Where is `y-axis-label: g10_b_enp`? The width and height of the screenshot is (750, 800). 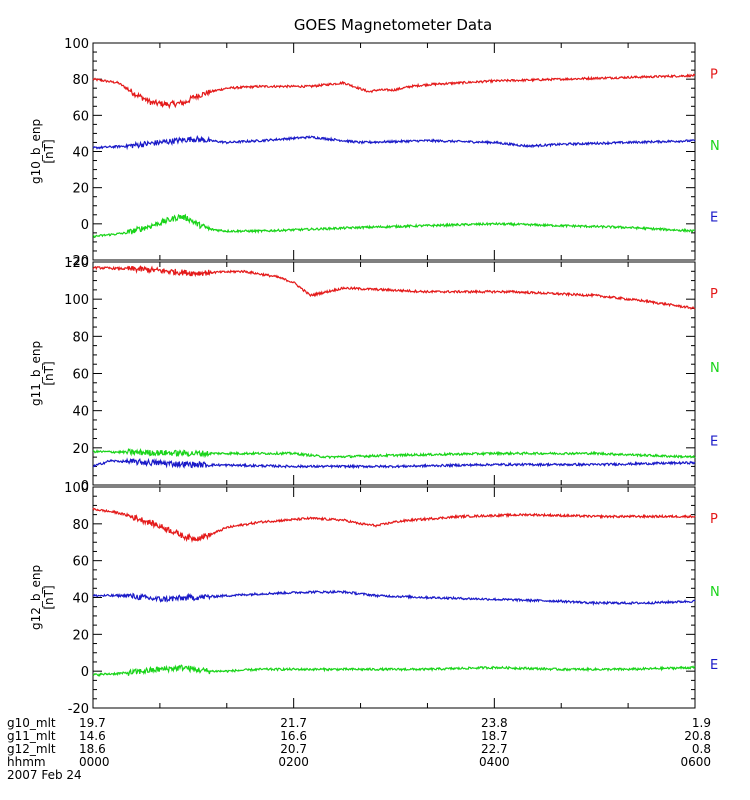 y-axis-label: g10_b_enp is located at coordinates (36, 151).